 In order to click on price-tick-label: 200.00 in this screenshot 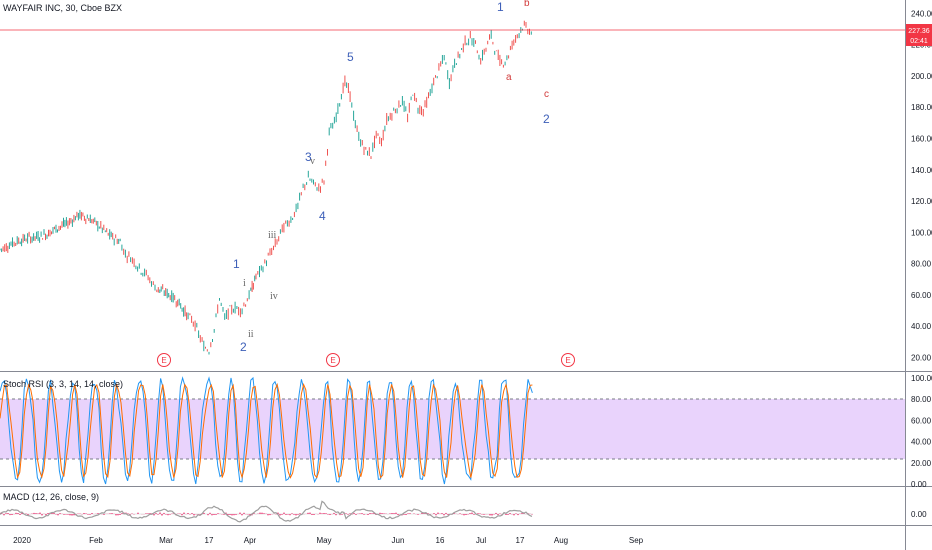, I will do `click(921, 76)`.